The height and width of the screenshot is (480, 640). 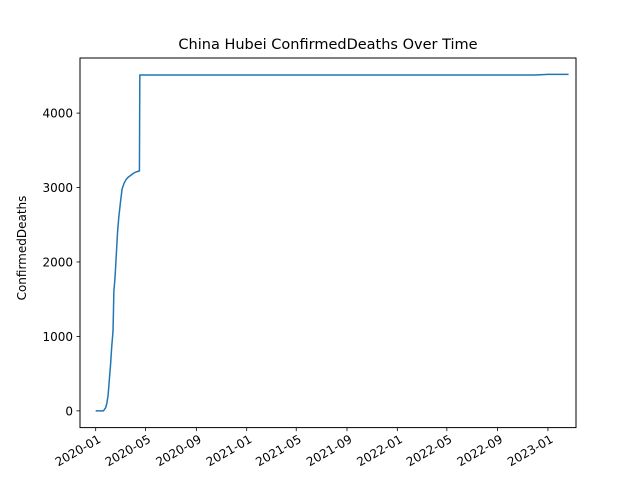 What do you see at coordinates (57, 114) in the screenshot?
I see `y-tick-label: 4000` at bounding box center [57, 114].